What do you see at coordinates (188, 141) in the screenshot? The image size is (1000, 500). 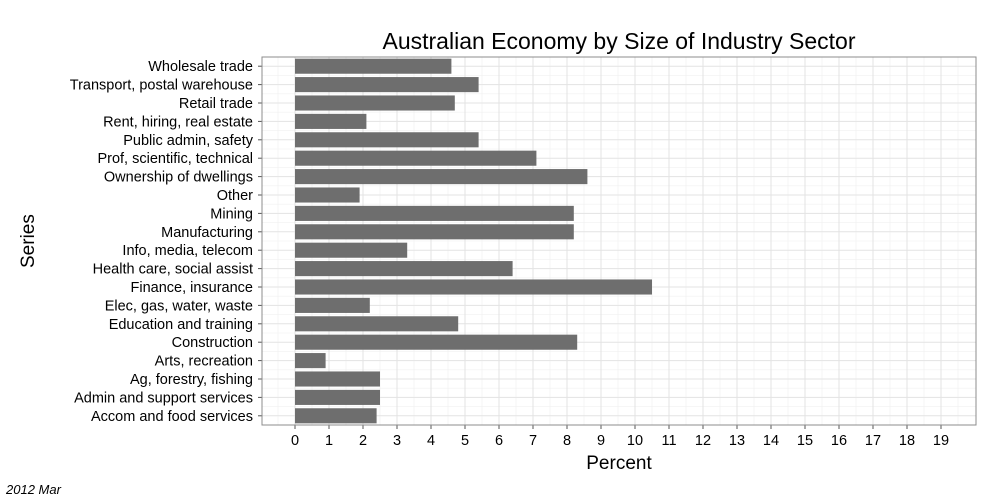 I see `y-tick-label: Public admin, safety` at bounding box center [188, 141].